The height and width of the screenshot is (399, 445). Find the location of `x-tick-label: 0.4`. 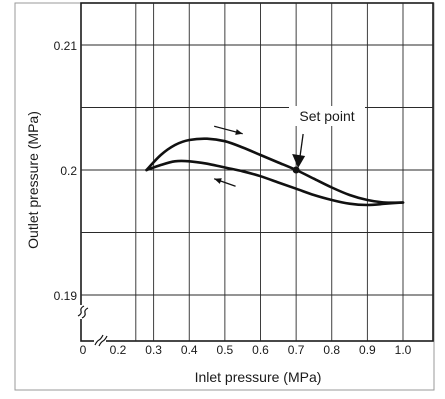

x-tick-label: 0.4 is located at coordinates (189, 350).